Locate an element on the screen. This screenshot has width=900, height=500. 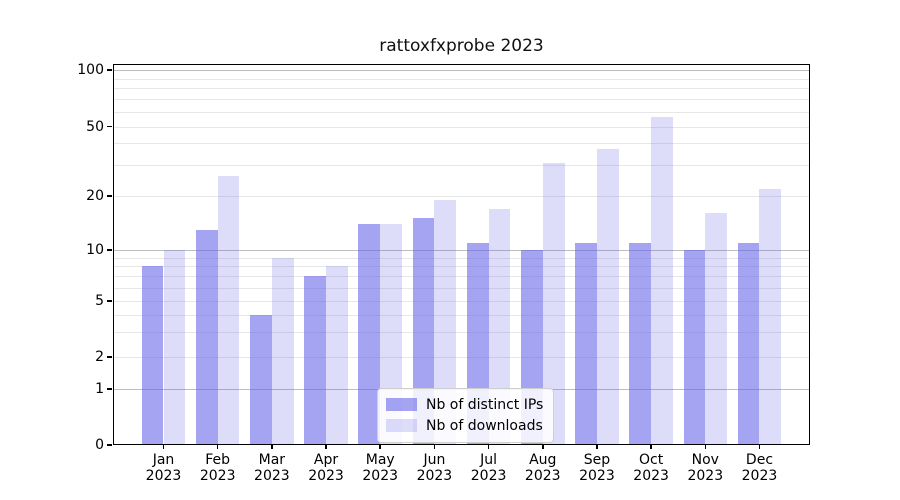
bar-downloads-jun is located at coordinates (445, 322).